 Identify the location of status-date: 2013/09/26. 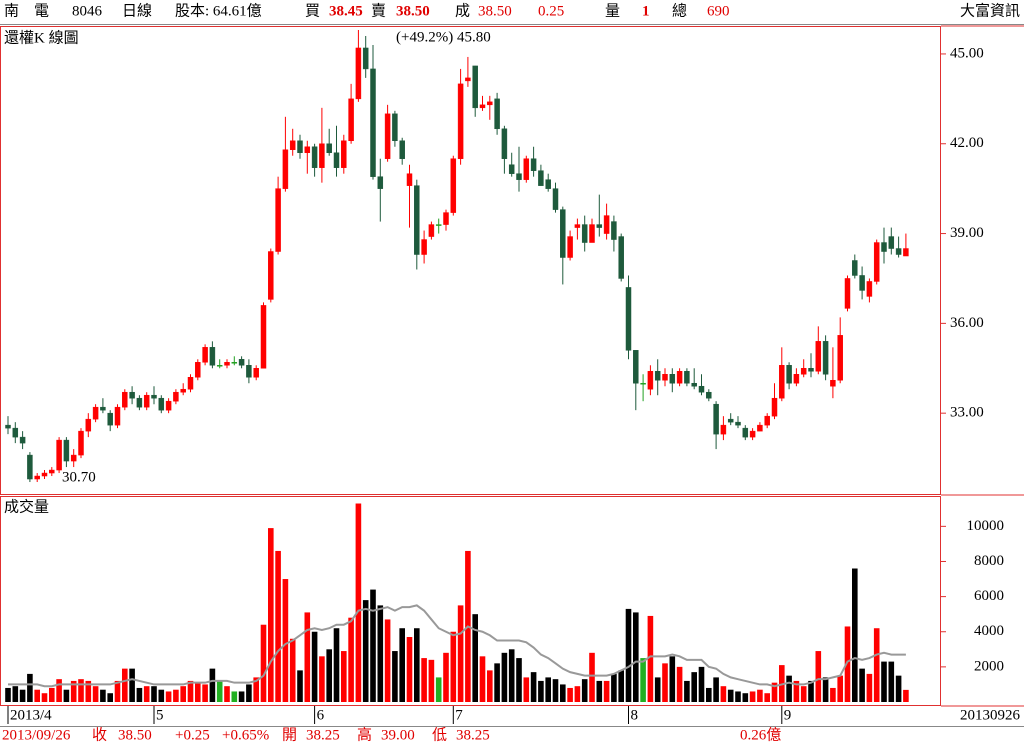
(36, 735).